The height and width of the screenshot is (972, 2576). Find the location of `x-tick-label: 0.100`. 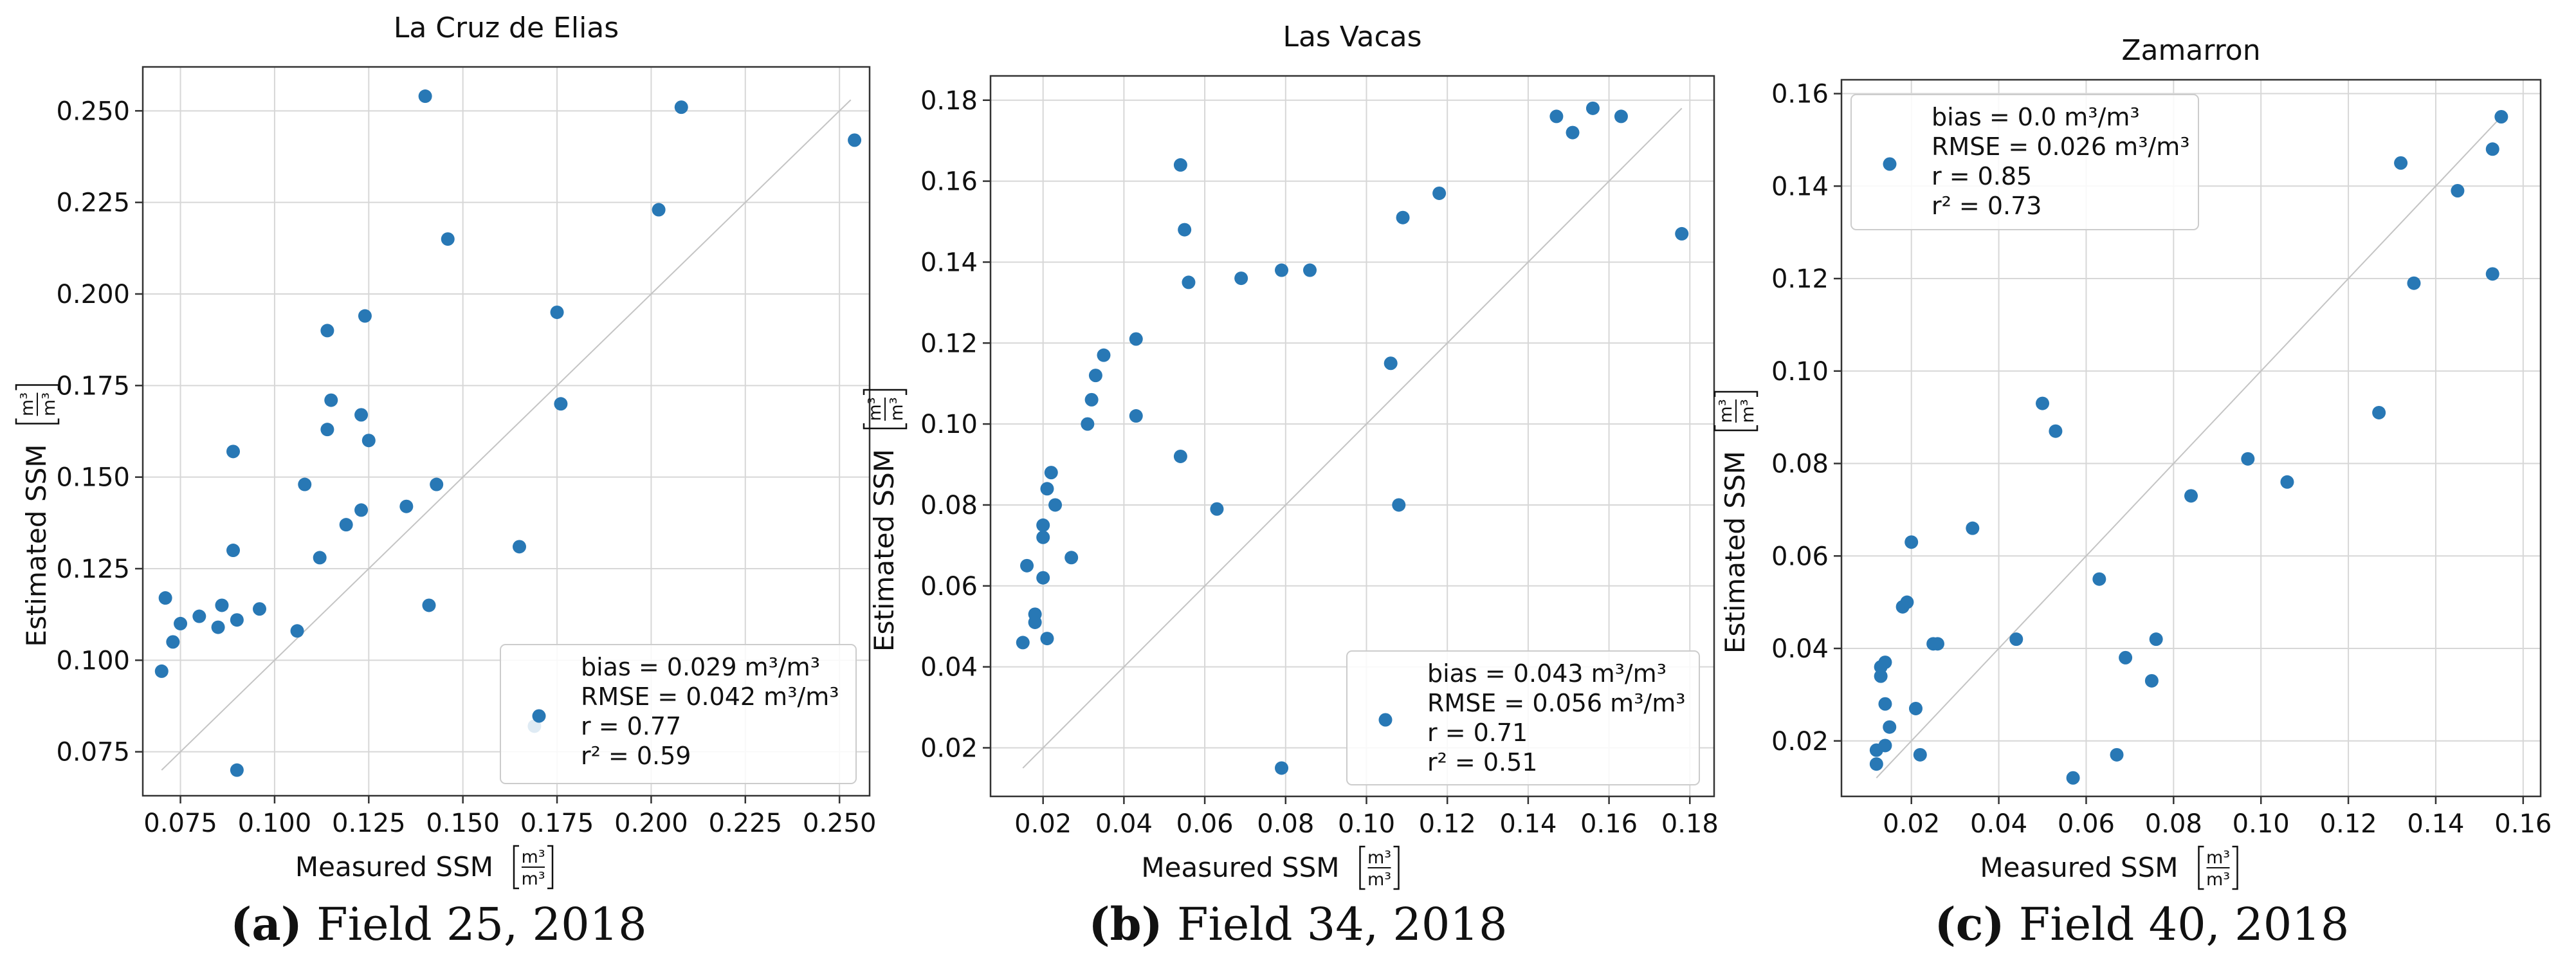

x-tick-label: 0.100 is located at coordinates (275, 824).